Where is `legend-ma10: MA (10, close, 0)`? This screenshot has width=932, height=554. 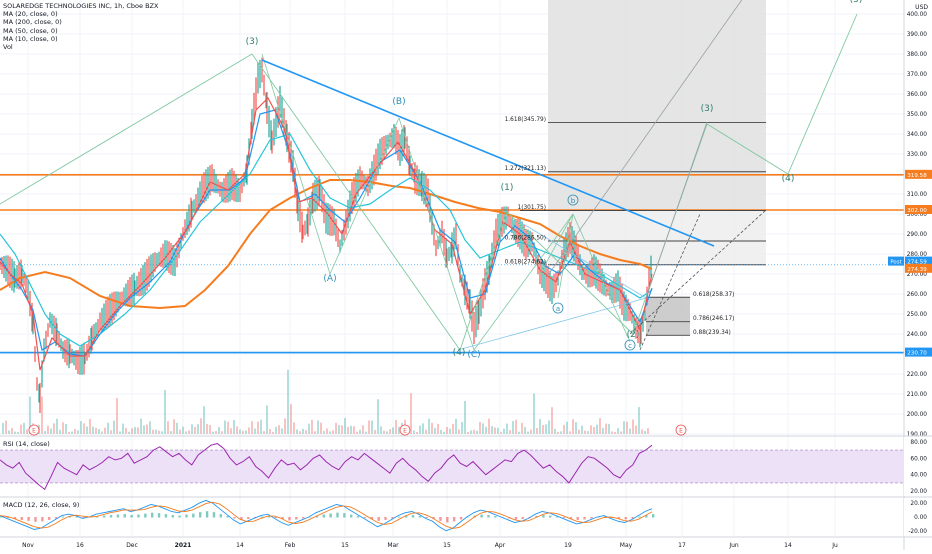 legend-ma10: MA (10, close, 0) is located at coordinates (30, 38).